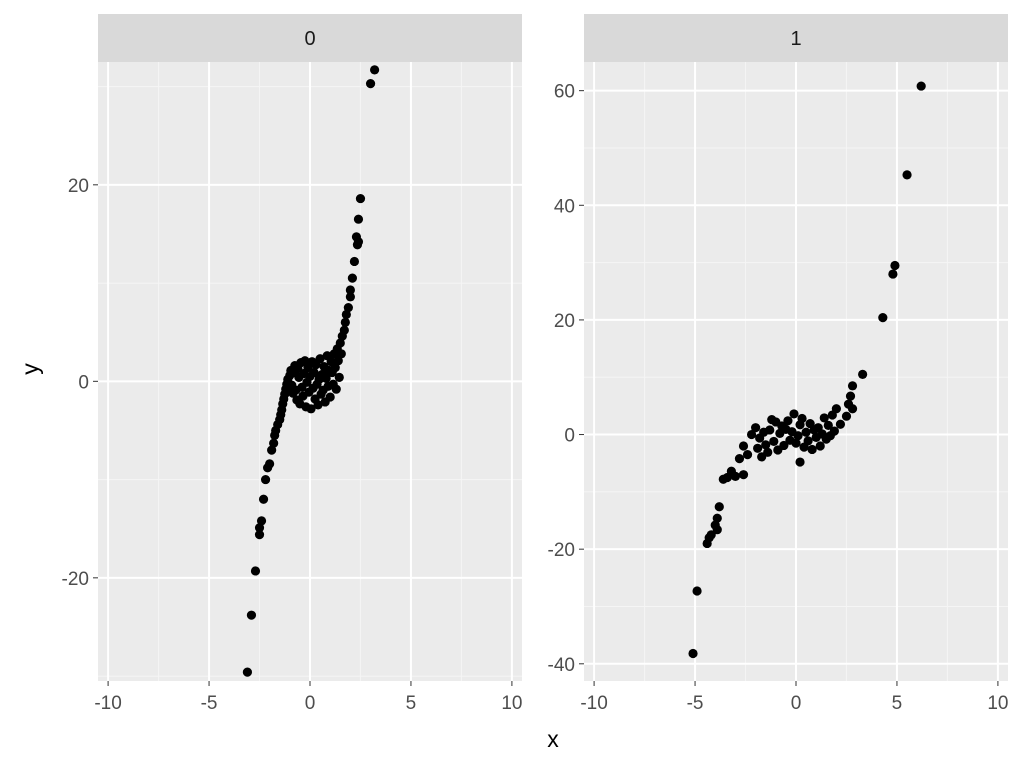  Describe the element at coordinates (30, 369) in the screenshot. I see `y-axis-title: y` at that location.